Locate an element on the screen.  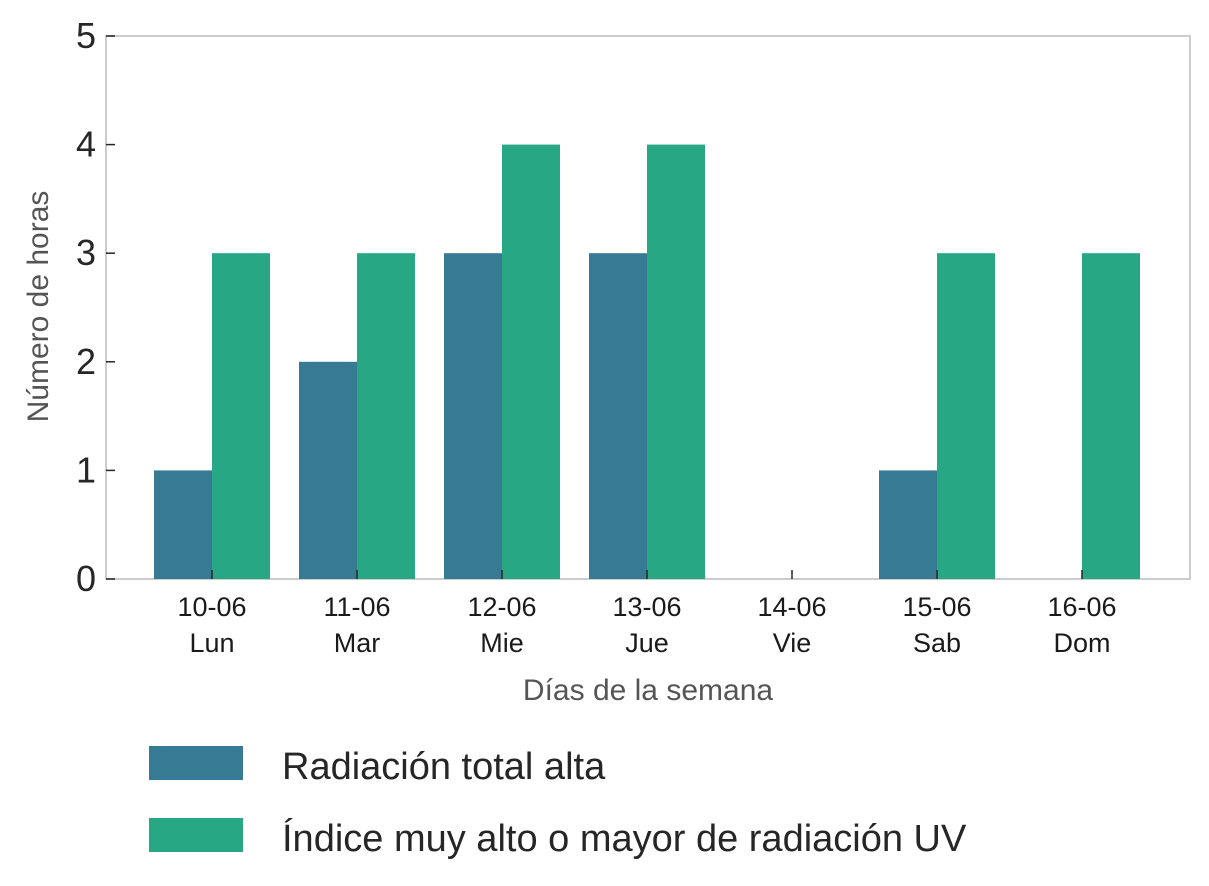
y-tick-label: 4 is located at coordinates (86, 144).